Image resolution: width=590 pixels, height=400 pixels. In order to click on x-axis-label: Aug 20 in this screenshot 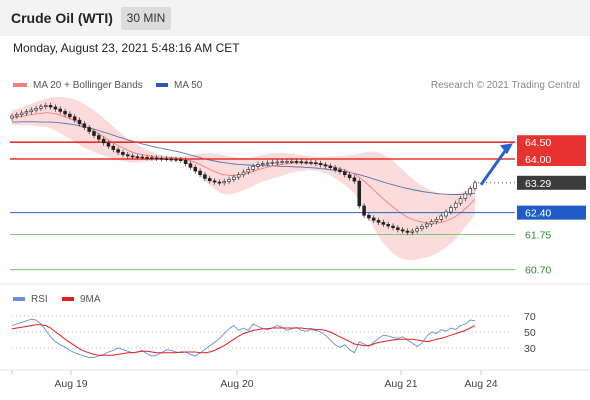, I will do `click(236, 384)`.